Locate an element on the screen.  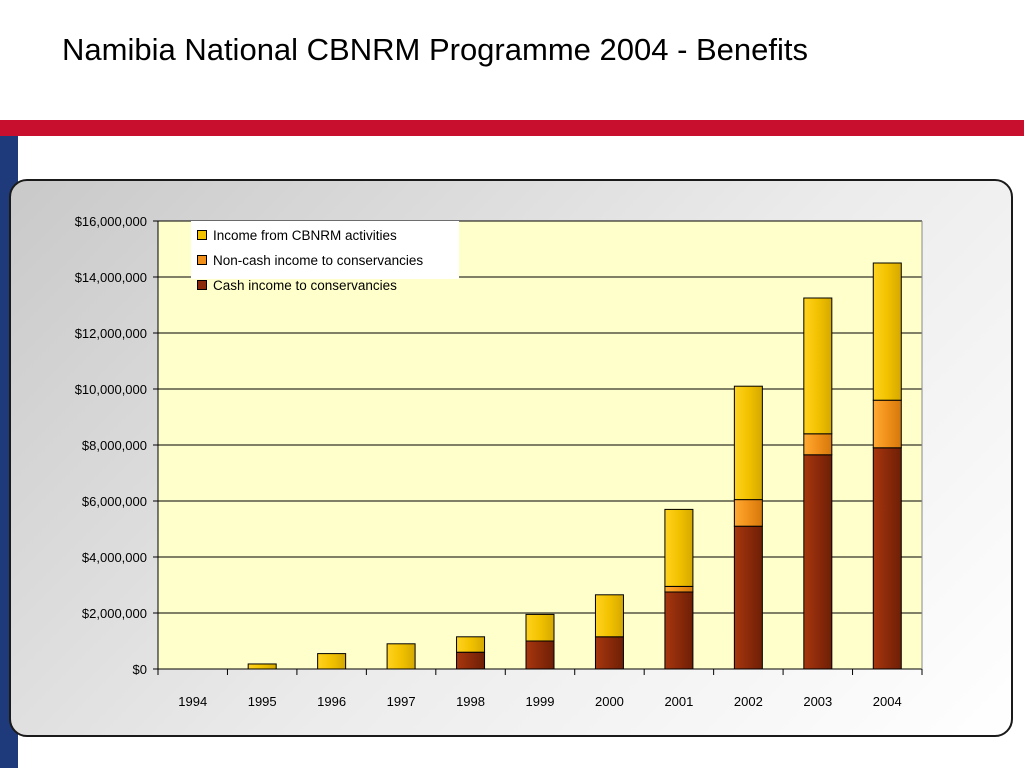
legend-label-noncash: Non-cash income to conservancies is located at coordinates (318, 260).